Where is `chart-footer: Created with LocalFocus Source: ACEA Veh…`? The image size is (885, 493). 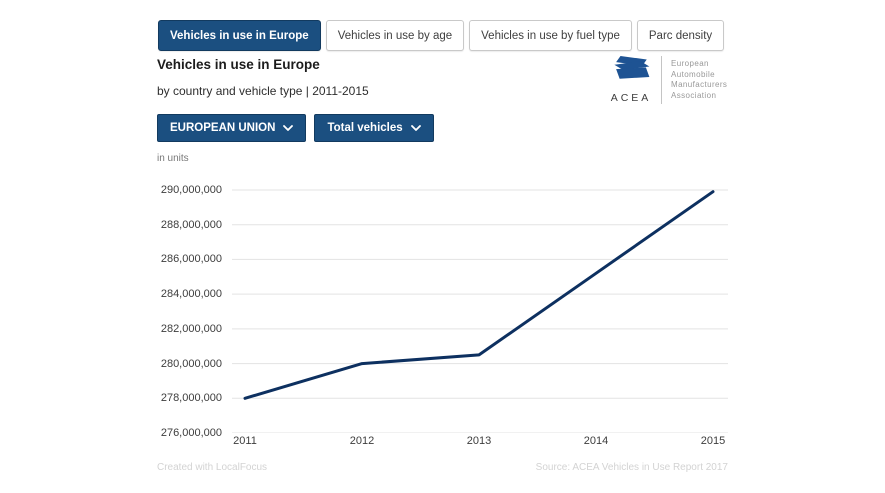
chart-footer: Created with LocalFocus Source: ACEA Veh… is located at coordinates (442, 467).